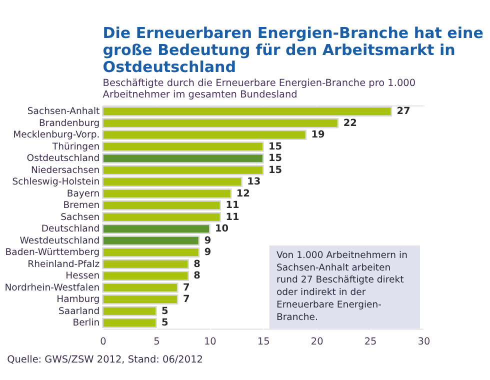 This screenshot has width=490, height=380. I want to click on y-tick-label: Sachsen, so click(80, 217).